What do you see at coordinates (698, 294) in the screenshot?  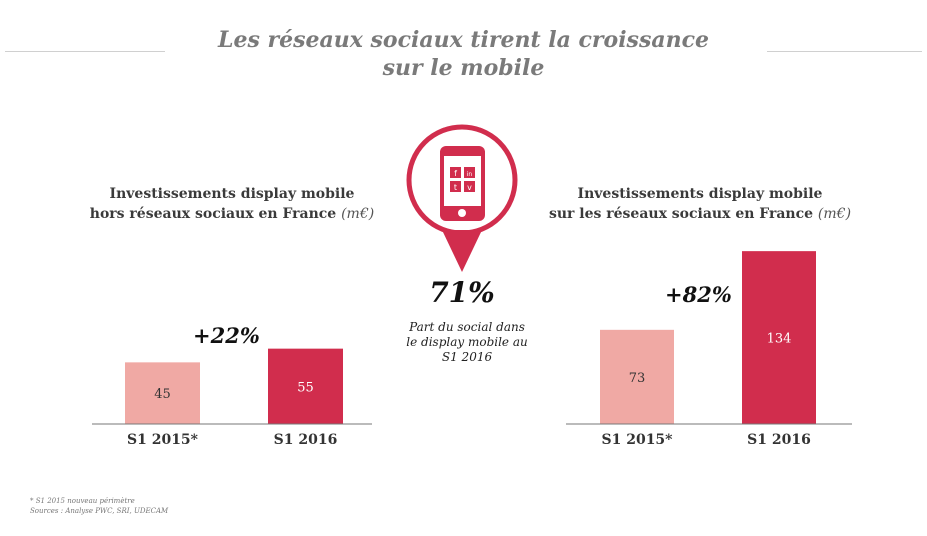 I see `right-chart-growth: +82%` at bounding box center [698, 294].